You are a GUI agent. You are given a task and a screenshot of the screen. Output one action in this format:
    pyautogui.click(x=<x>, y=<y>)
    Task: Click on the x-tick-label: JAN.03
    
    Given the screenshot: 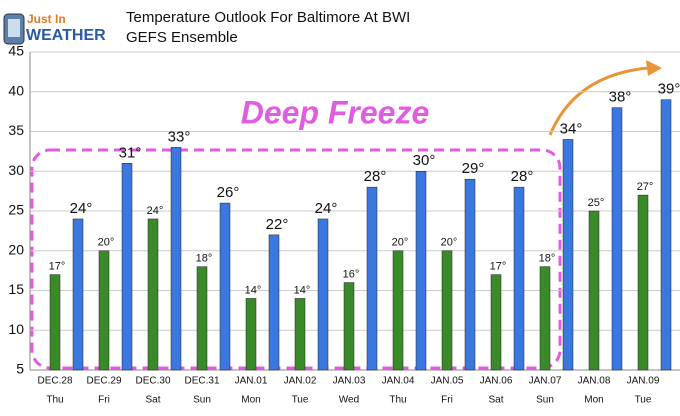 What is the action you would take?
    pyautogui.click(x=349, y=381)
    